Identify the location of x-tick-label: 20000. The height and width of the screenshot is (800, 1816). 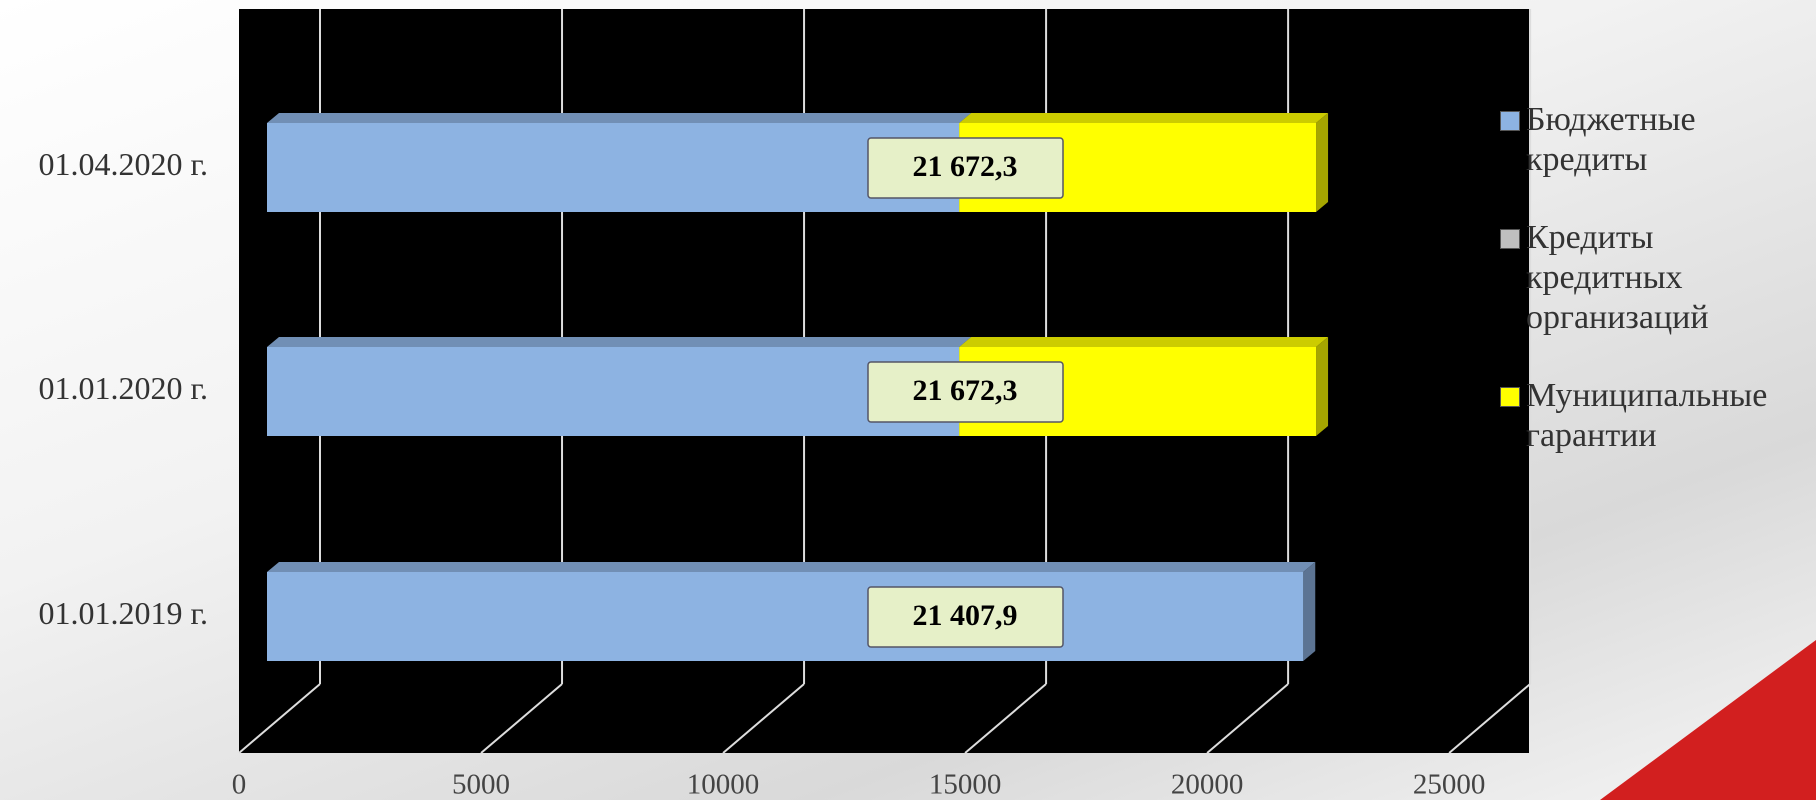
(1207, 784).